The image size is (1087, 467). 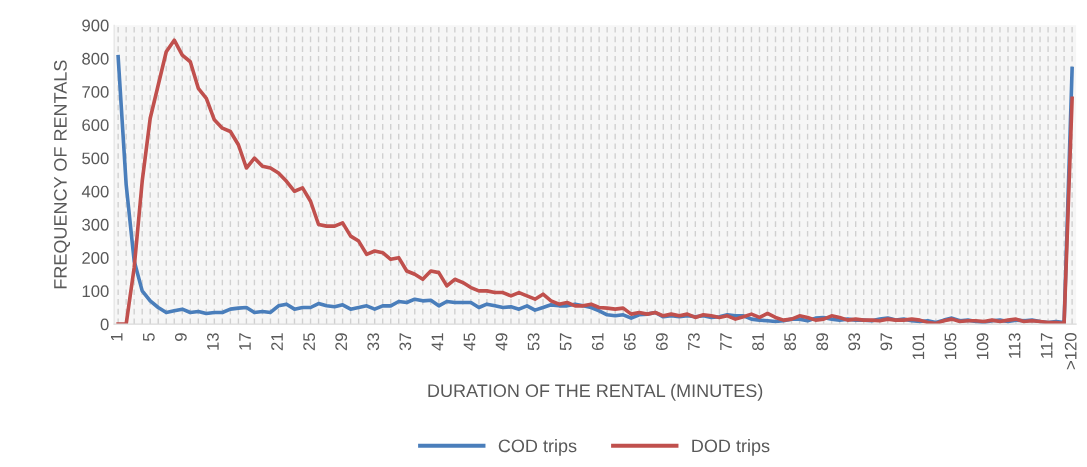 What do you see at coordinates (854, 342) in the screenshot?
I see `x-tick-label: 93` at bounding box center [854, 342].